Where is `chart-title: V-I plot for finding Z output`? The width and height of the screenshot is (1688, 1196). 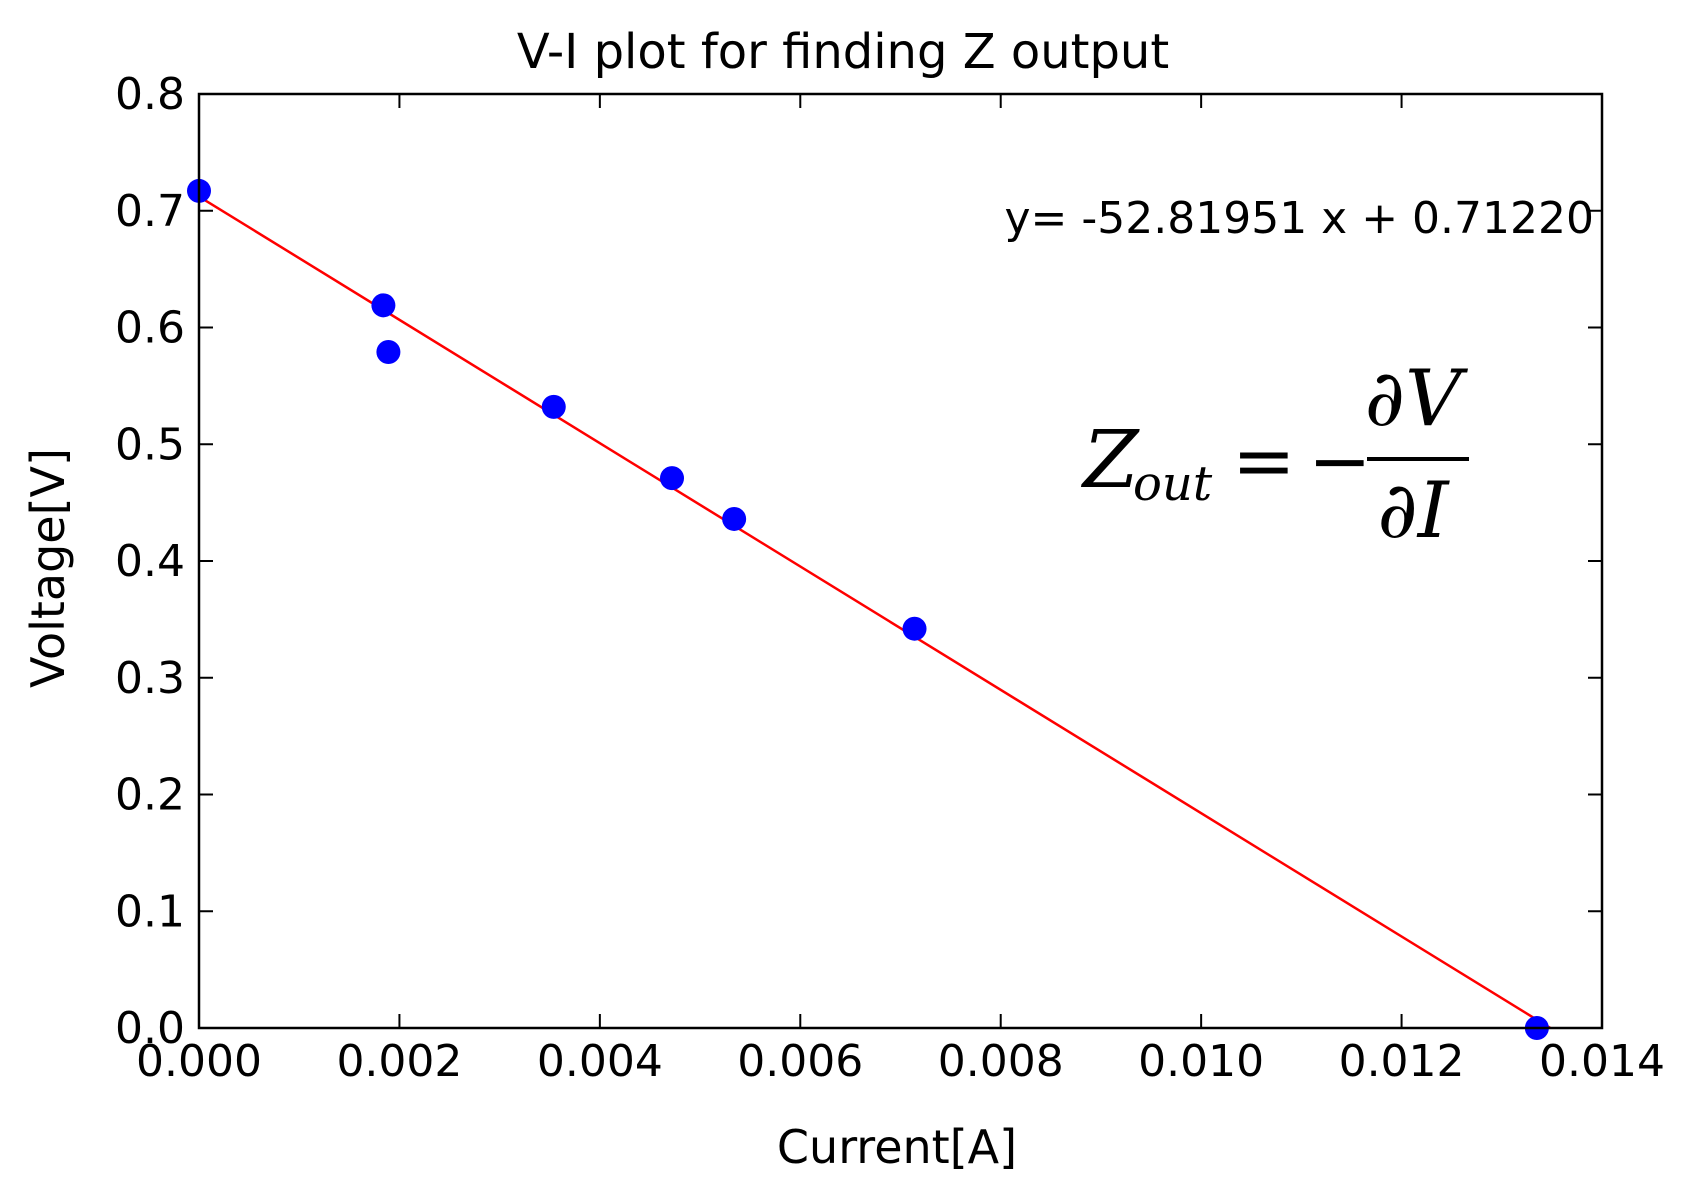
chart-title: V-I plot for finding Z output is located at coordinates (843, 52).